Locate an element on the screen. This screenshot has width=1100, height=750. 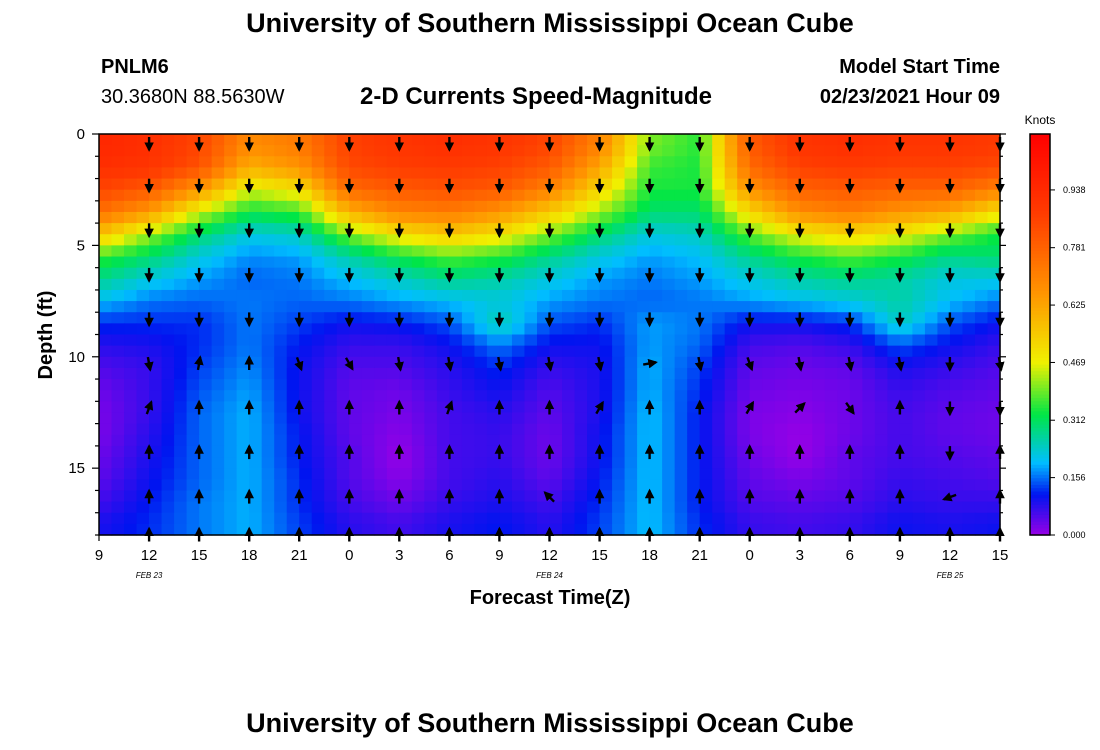
colorbar-tick-label: 0.938 is located at coordinates (1074, 190).